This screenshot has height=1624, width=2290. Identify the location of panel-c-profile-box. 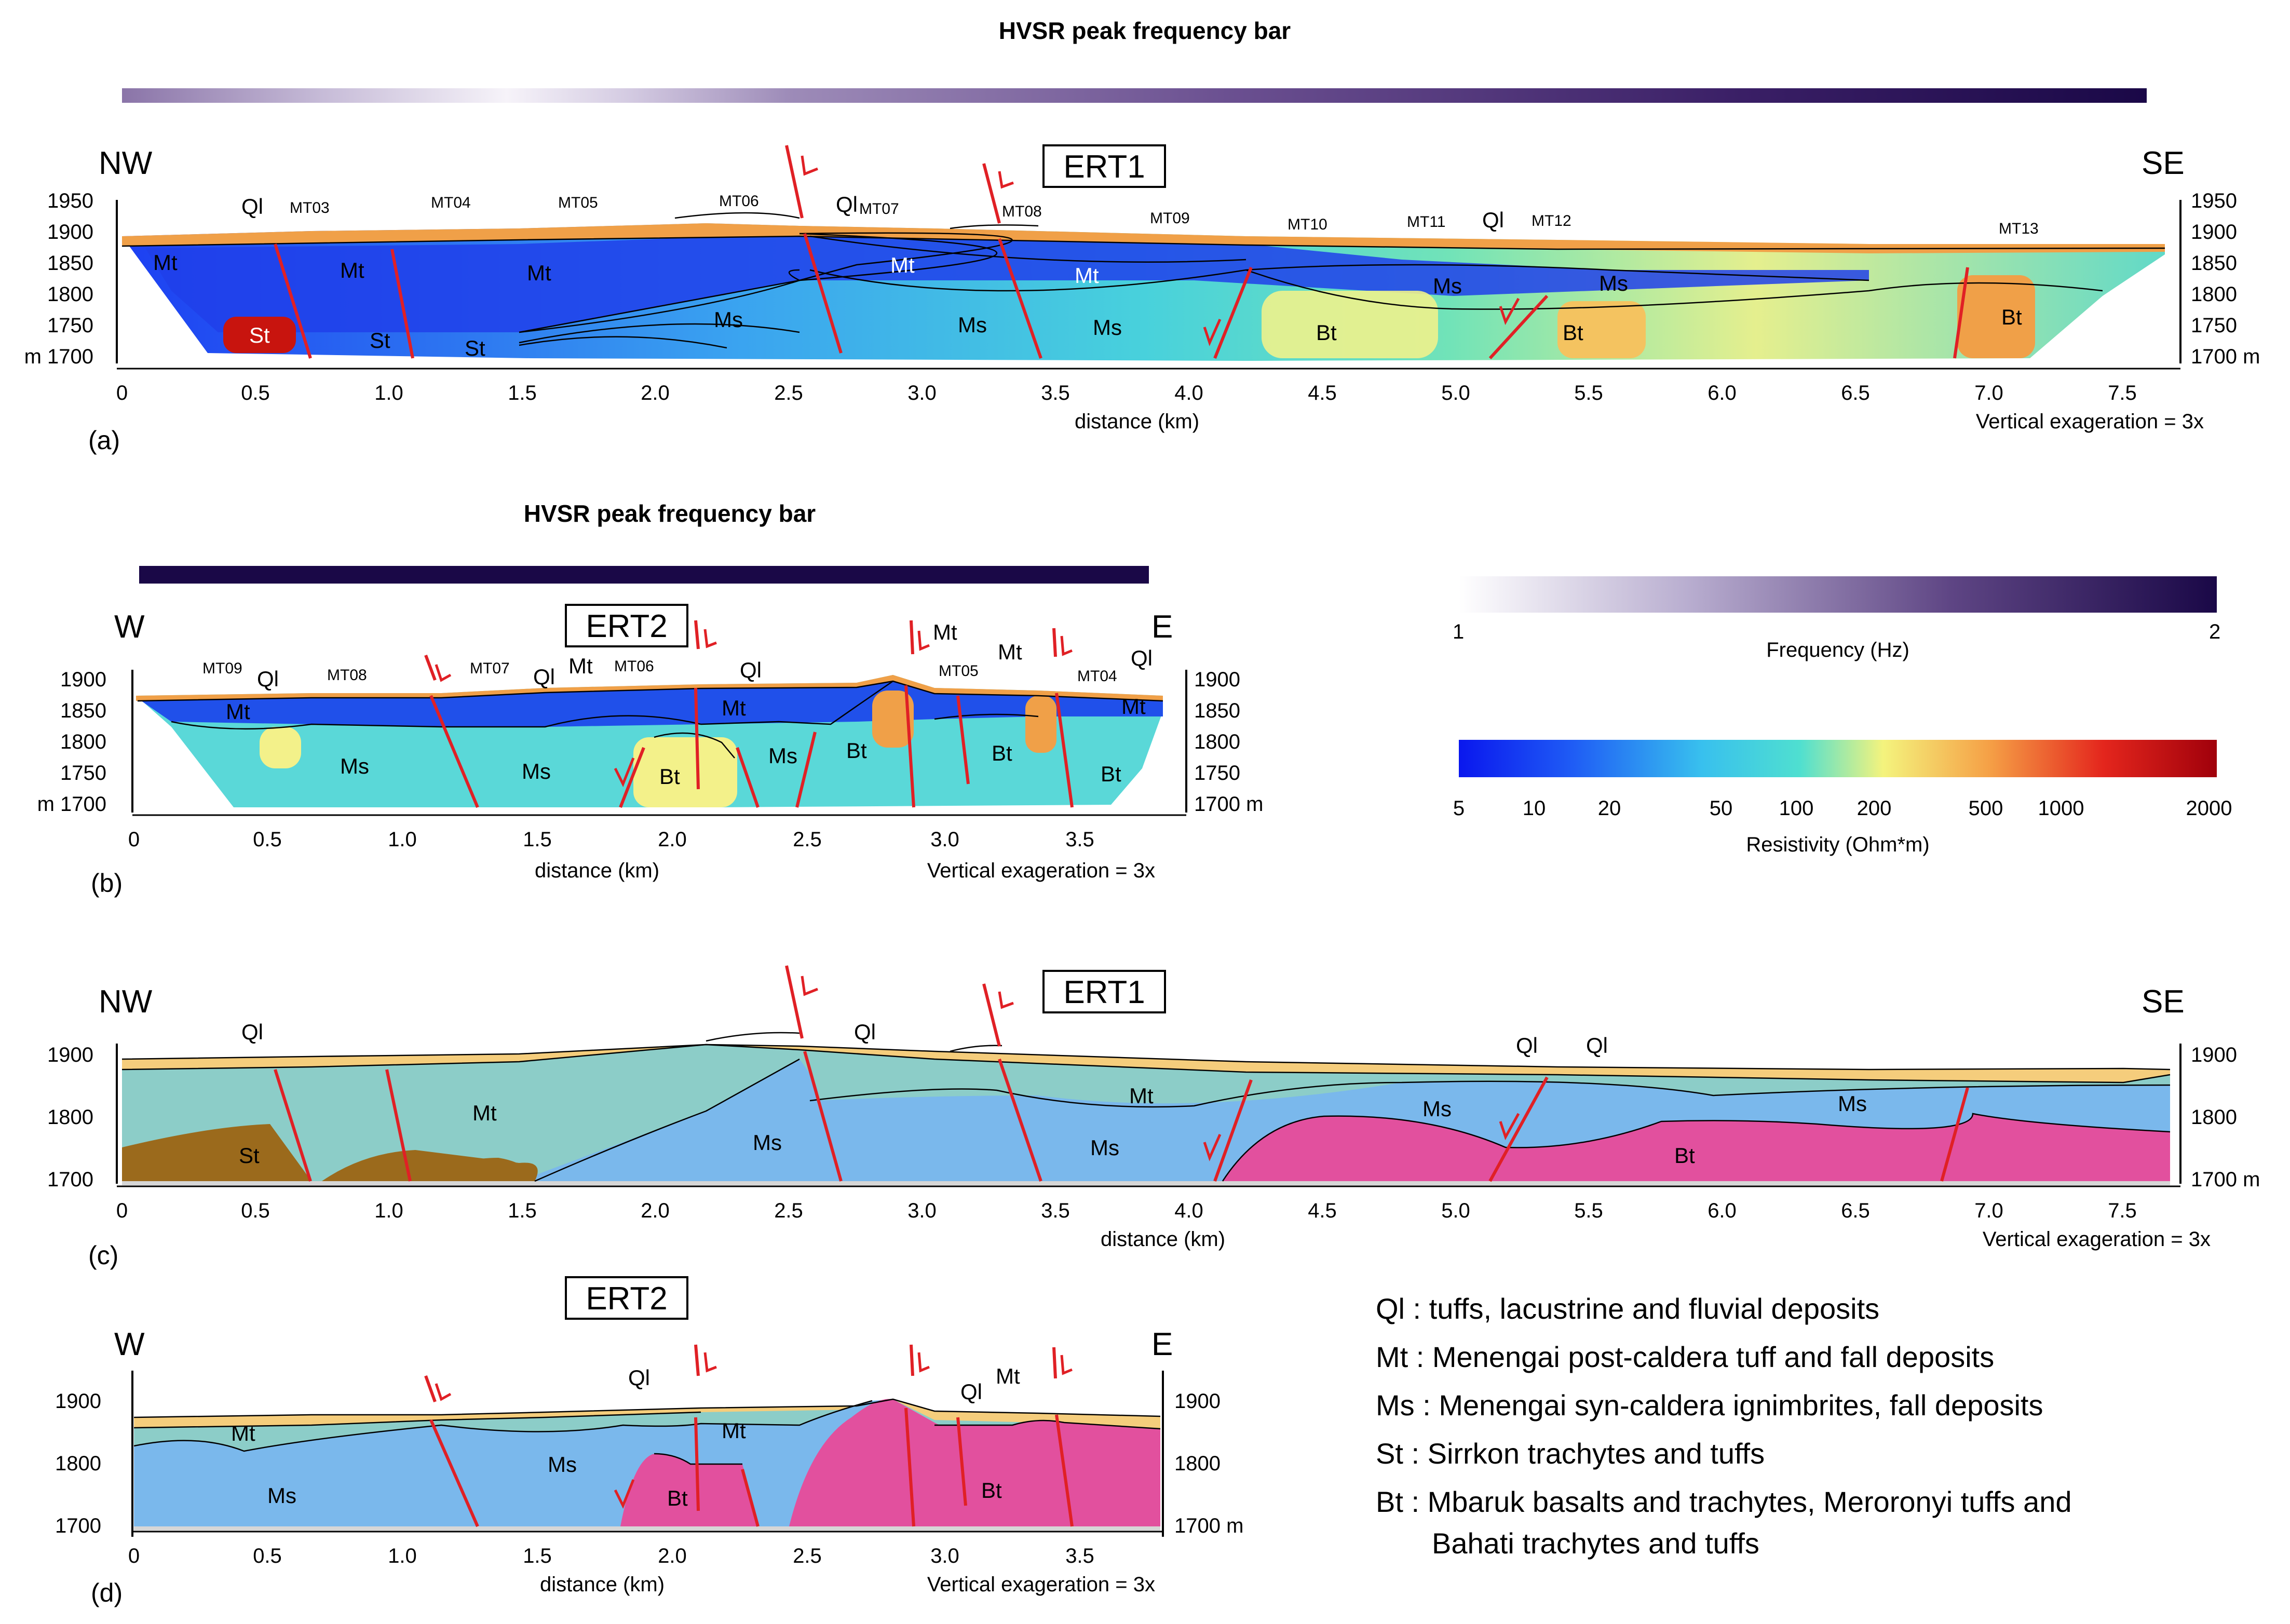
(1104, 991).